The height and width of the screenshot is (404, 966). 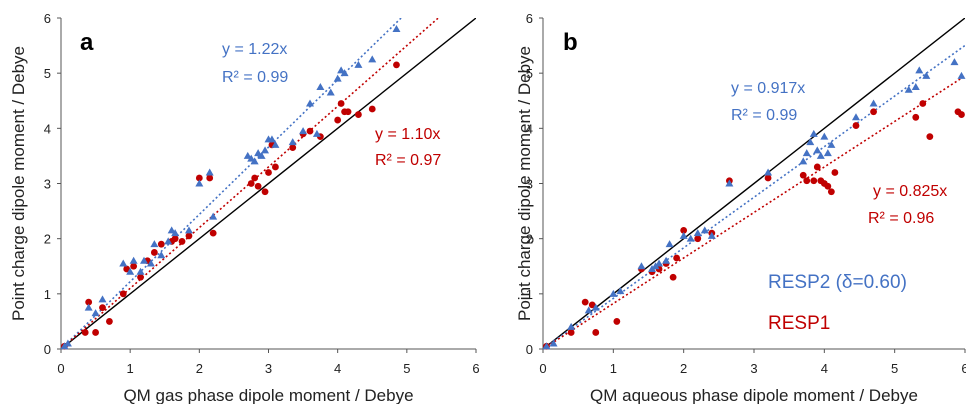 What do you see at coordinates (524, 183) in the screenshot?
I see `y-axis-label: Point charge dipole moment / Debye` at bounding box center [524, 183].